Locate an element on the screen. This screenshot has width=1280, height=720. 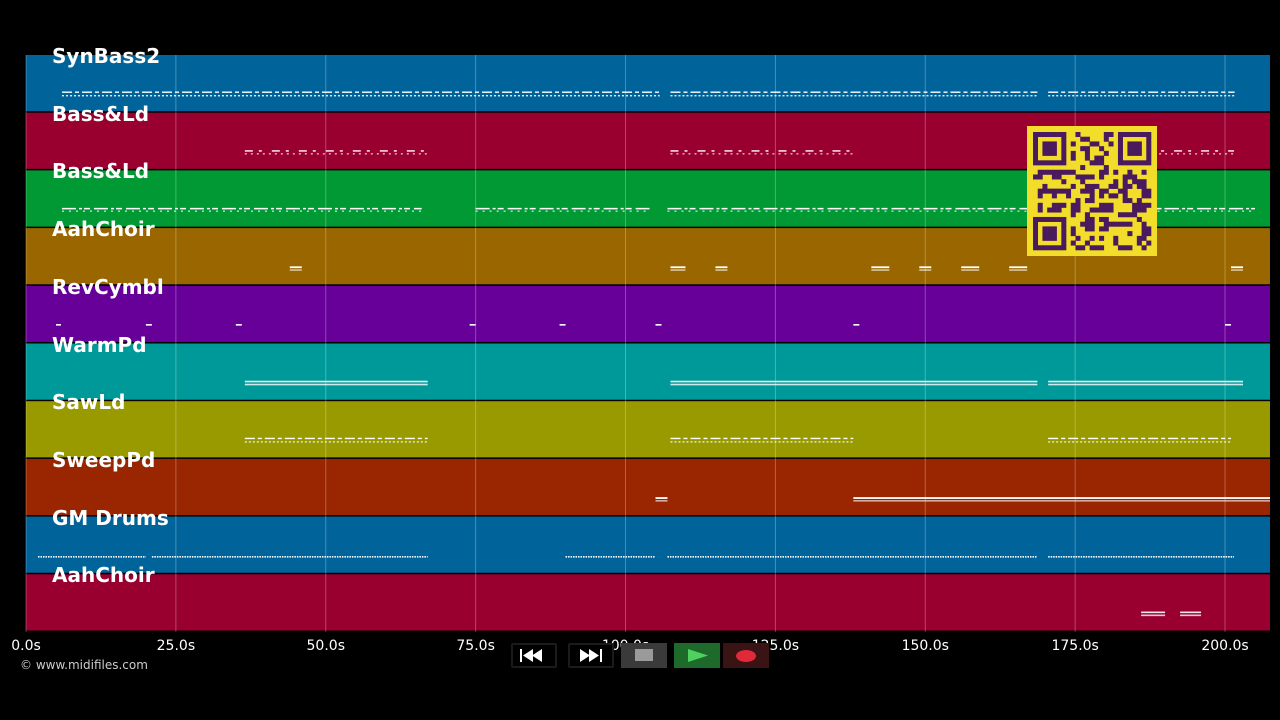
record-icon is located at coordinates (746, 655).